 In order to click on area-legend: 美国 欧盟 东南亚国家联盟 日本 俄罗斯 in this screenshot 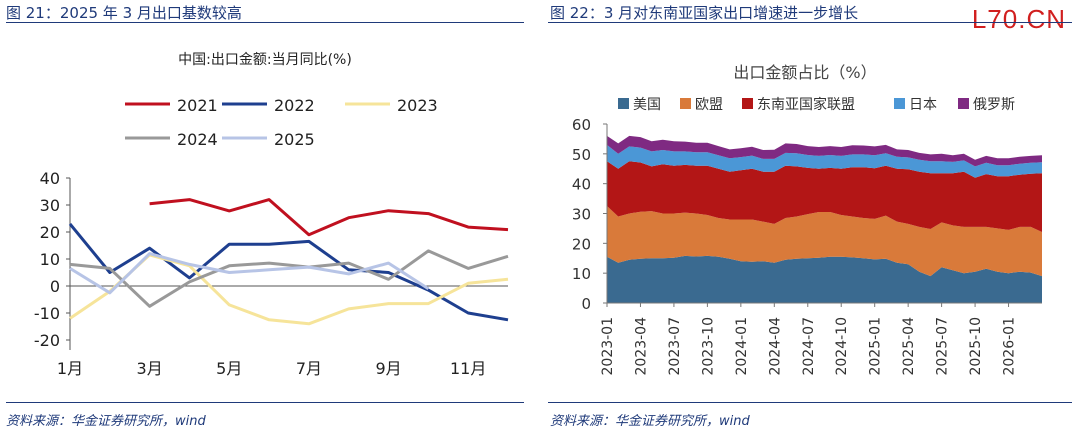, I will do `click(816, 104)`.